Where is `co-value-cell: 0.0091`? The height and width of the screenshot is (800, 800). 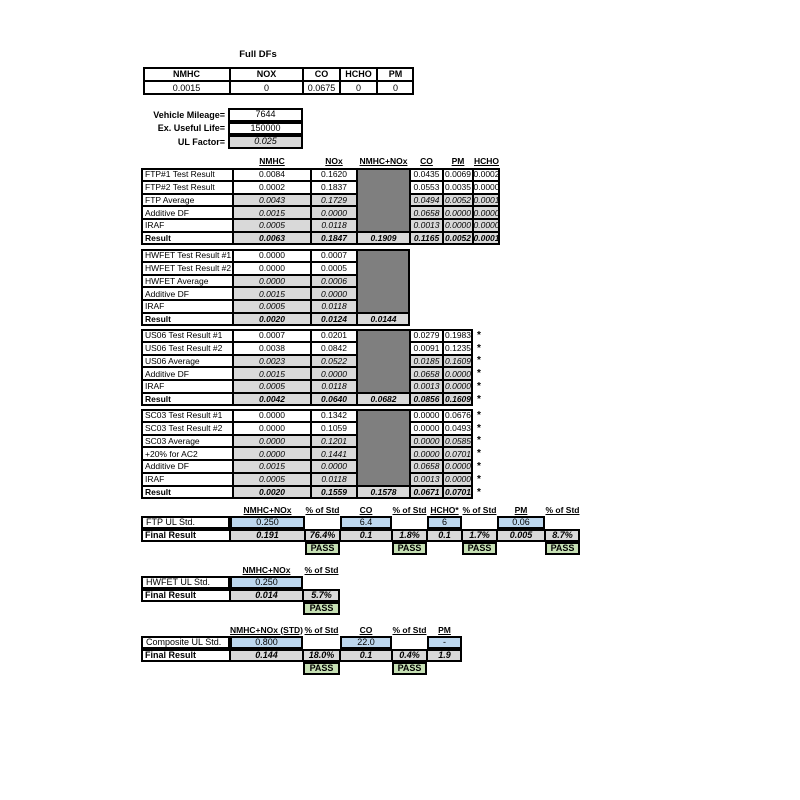
co-value-cell: 0.0091 is located at coordinates (426, 348).